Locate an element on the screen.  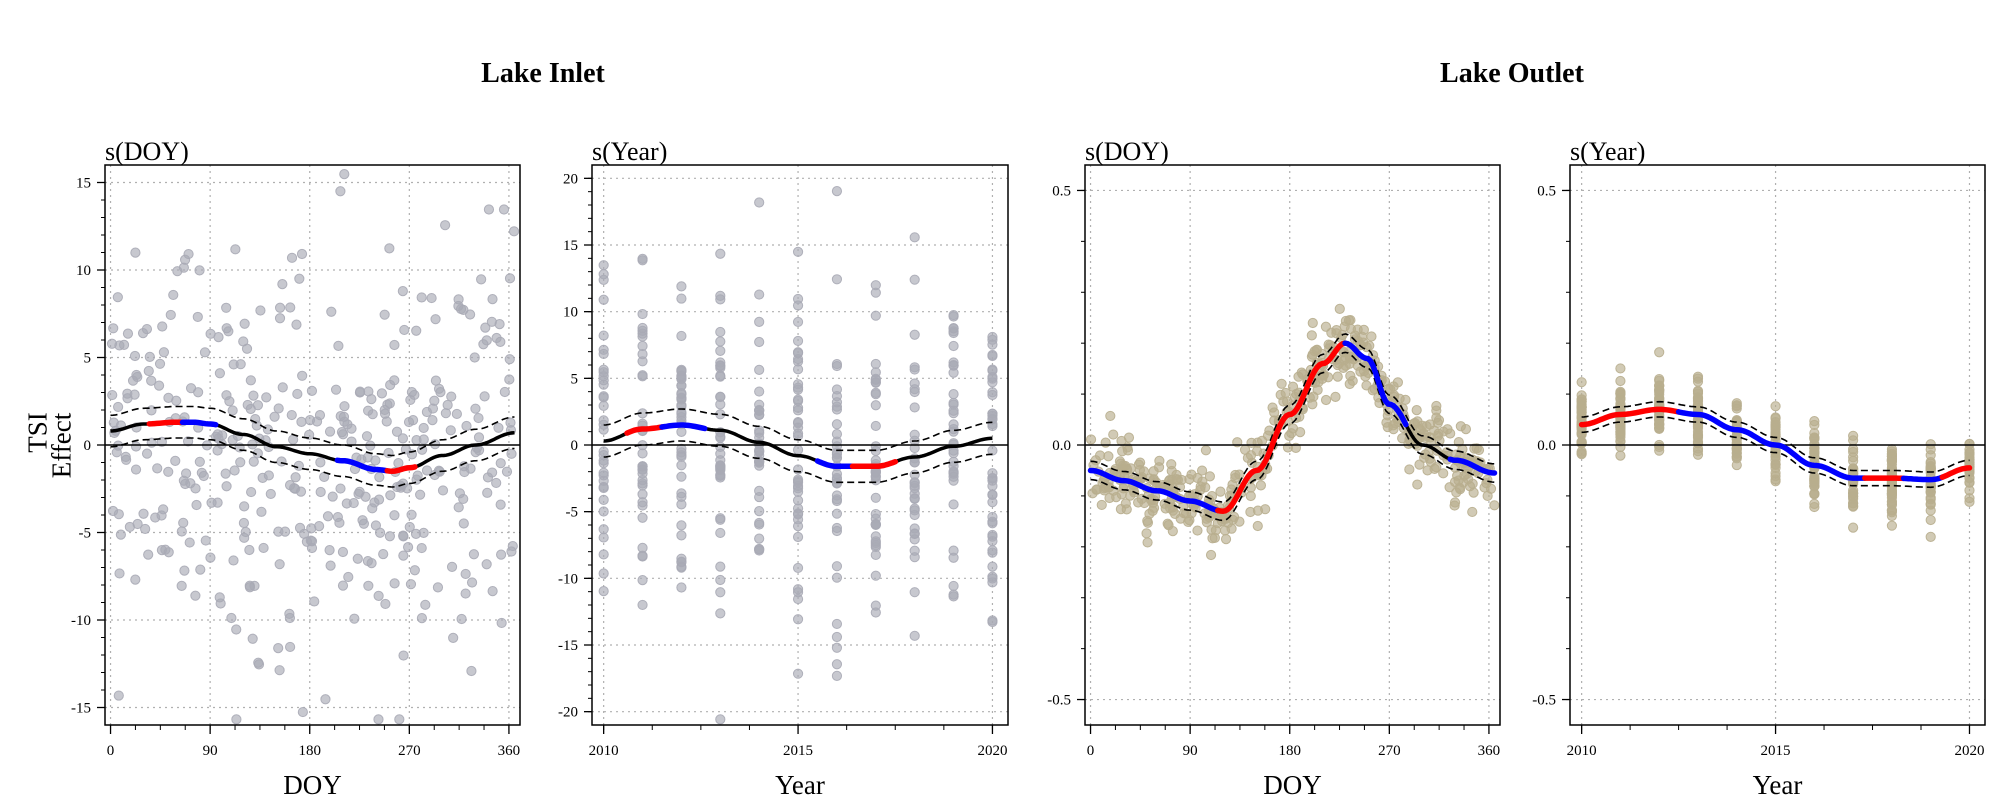
x-tick-label: 180 is located at coordinates (309, 751).